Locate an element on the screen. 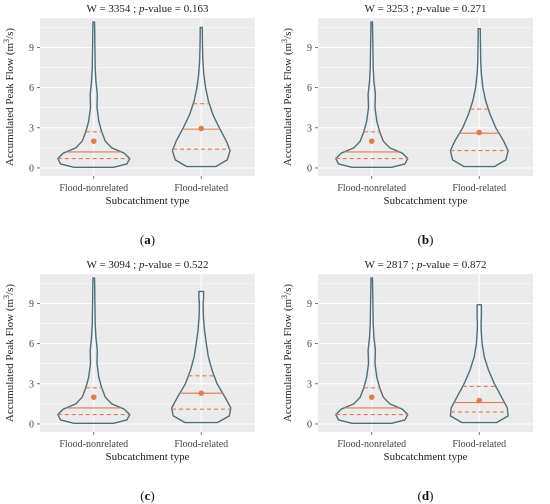 The width and height of the screenshot is (550, 504). chart-title: W = 3354 ; p-value = 0.163 is located at coordinates (148, 9).